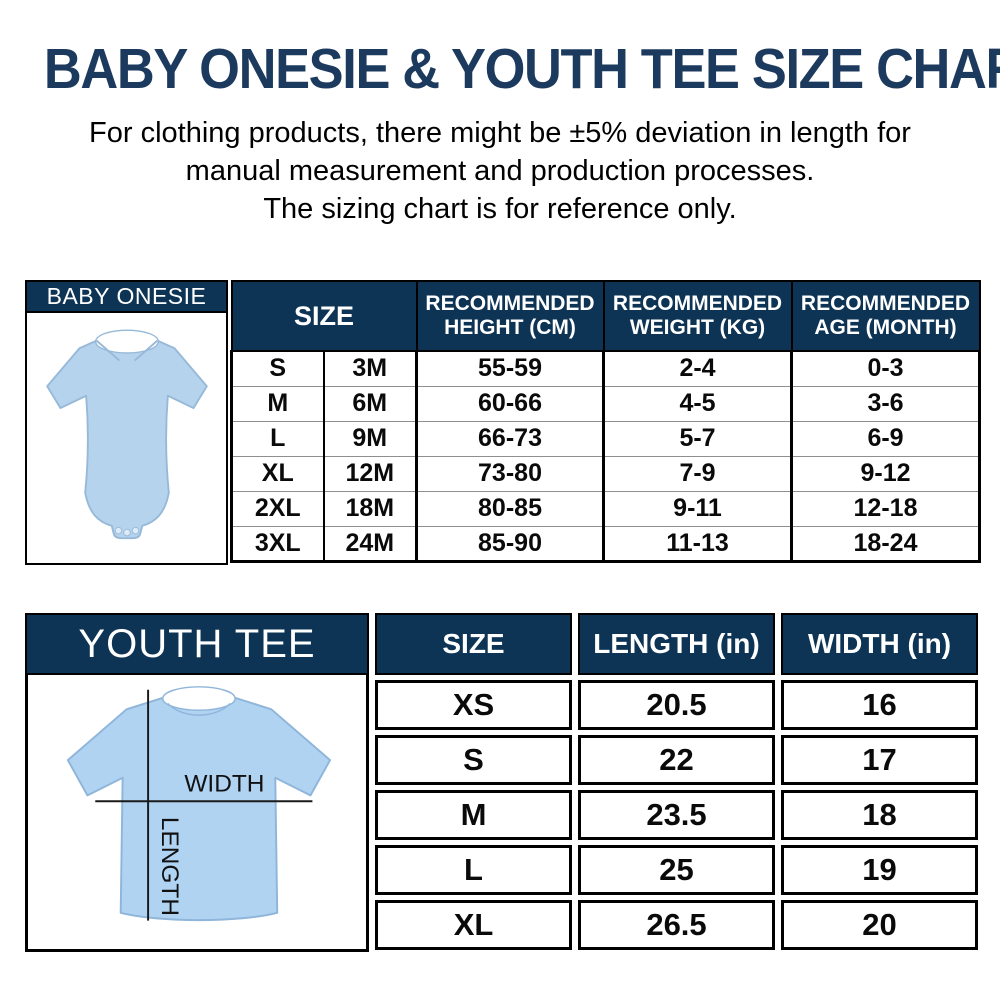  What do you see at coordinates (676, 925) in the screenshot?
I see `cell-length: 26.5` at bounding box center [676, 925].